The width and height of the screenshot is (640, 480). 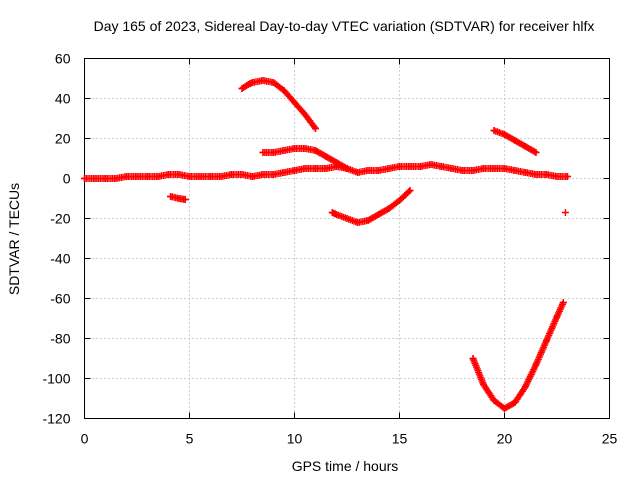 I want to click on x-tick-label: 20, so click(x=505, y=439).